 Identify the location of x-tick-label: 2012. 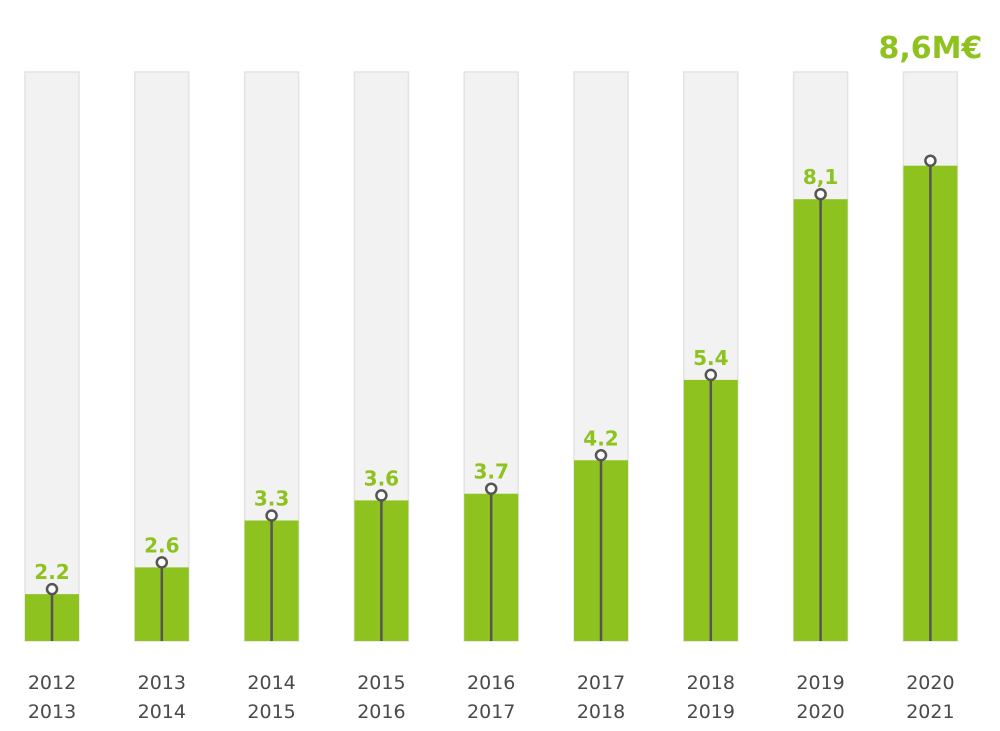
(52, 683).